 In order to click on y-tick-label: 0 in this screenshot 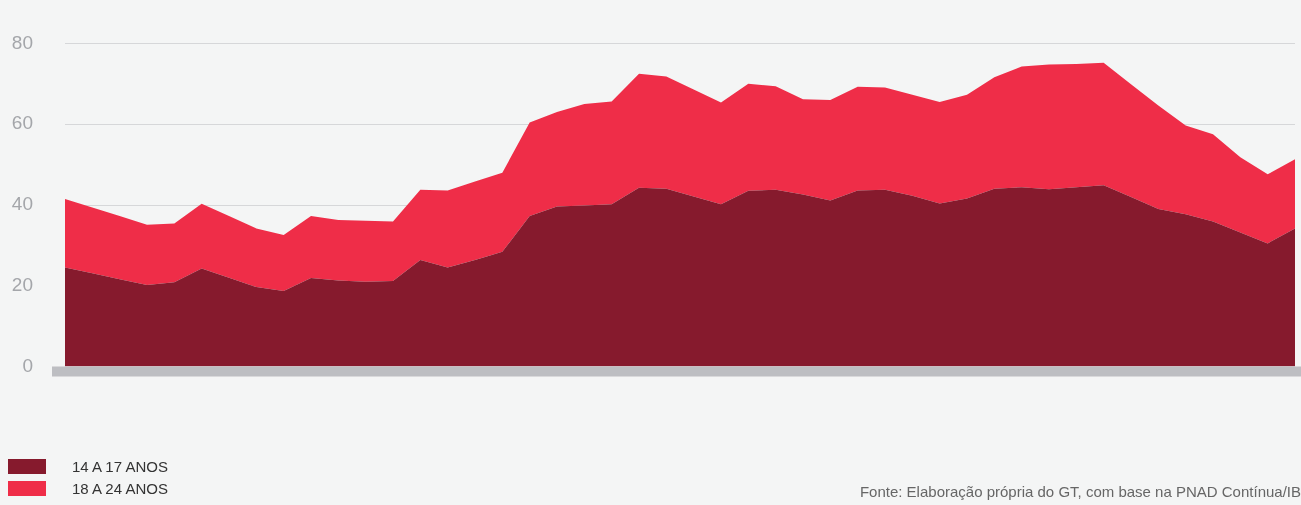, I will do `click(27, 365)`.